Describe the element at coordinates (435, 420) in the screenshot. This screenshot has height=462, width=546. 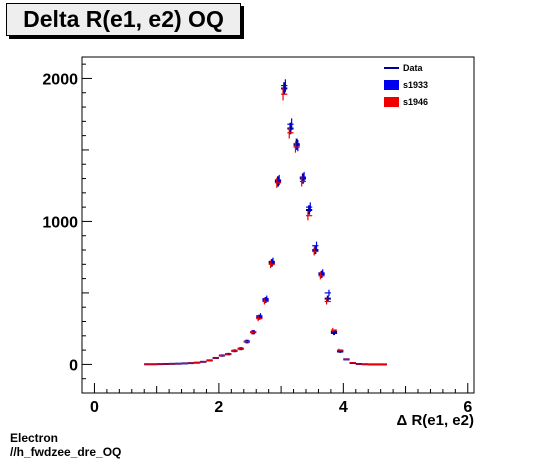
I see `x-axis-label: Δ R(e1, e2)` at that location.